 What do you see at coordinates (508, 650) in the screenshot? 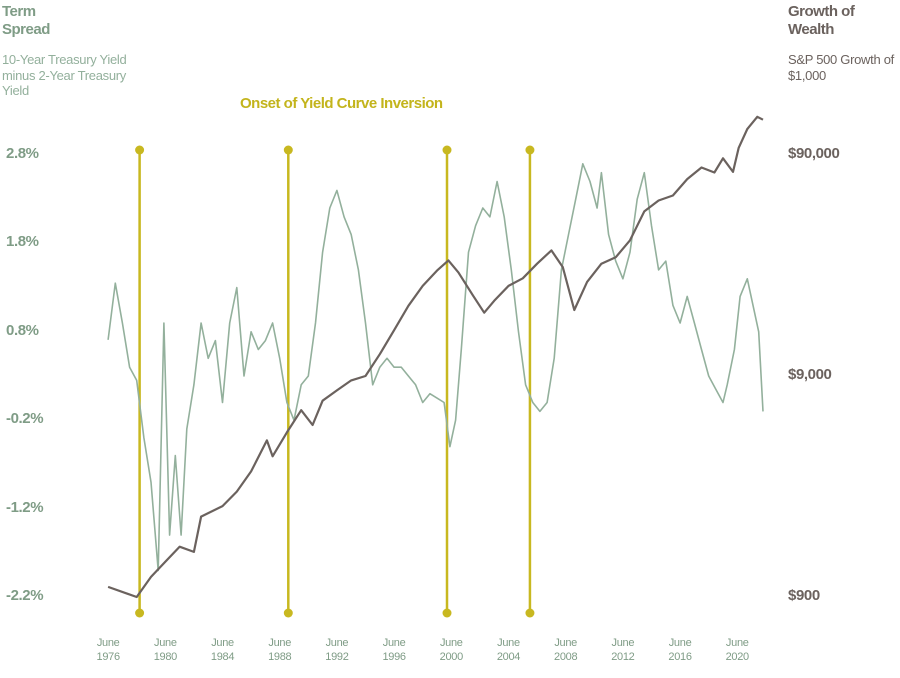
I see `x-tick-label: June 2004` at bounding box center [508, 650].